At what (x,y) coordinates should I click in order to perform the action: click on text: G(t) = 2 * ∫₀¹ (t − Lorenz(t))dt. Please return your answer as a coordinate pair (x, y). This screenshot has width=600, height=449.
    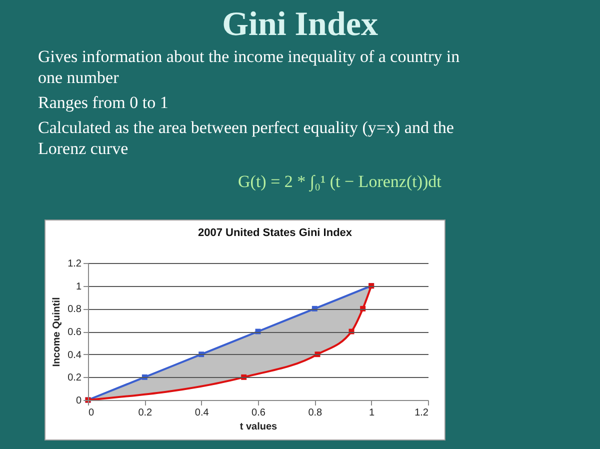
    Looking at the image, I should click on (340, 182).